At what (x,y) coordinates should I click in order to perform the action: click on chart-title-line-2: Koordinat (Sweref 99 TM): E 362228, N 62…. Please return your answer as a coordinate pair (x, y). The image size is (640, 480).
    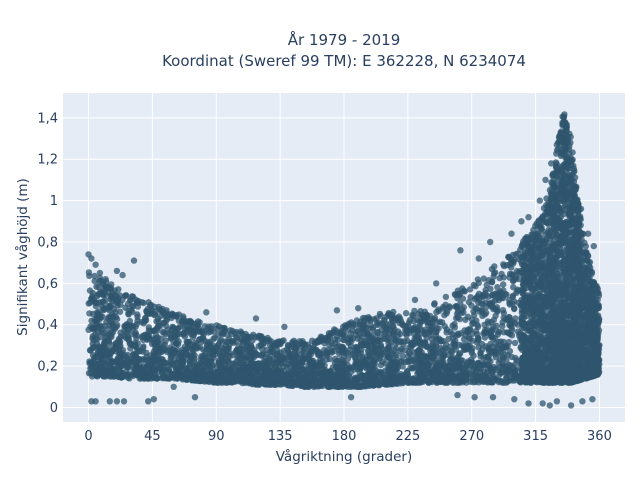
    Looking at the image, I should click on (344, 61).